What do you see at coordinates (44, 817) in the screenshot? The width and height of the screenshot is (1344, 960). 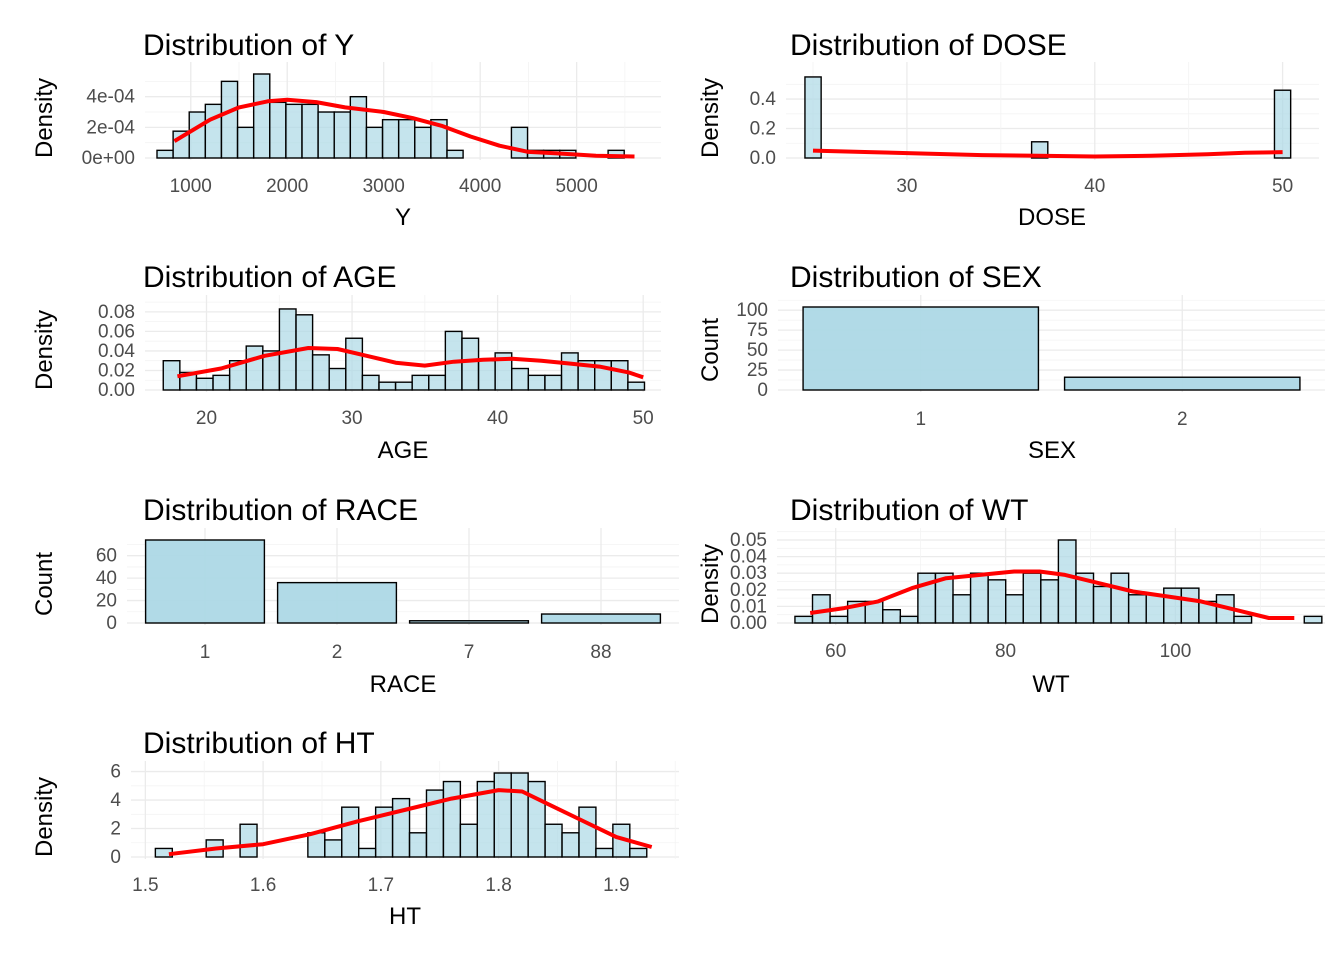 I see `ylabel-ht: Density` at bounding box center [44, 817].